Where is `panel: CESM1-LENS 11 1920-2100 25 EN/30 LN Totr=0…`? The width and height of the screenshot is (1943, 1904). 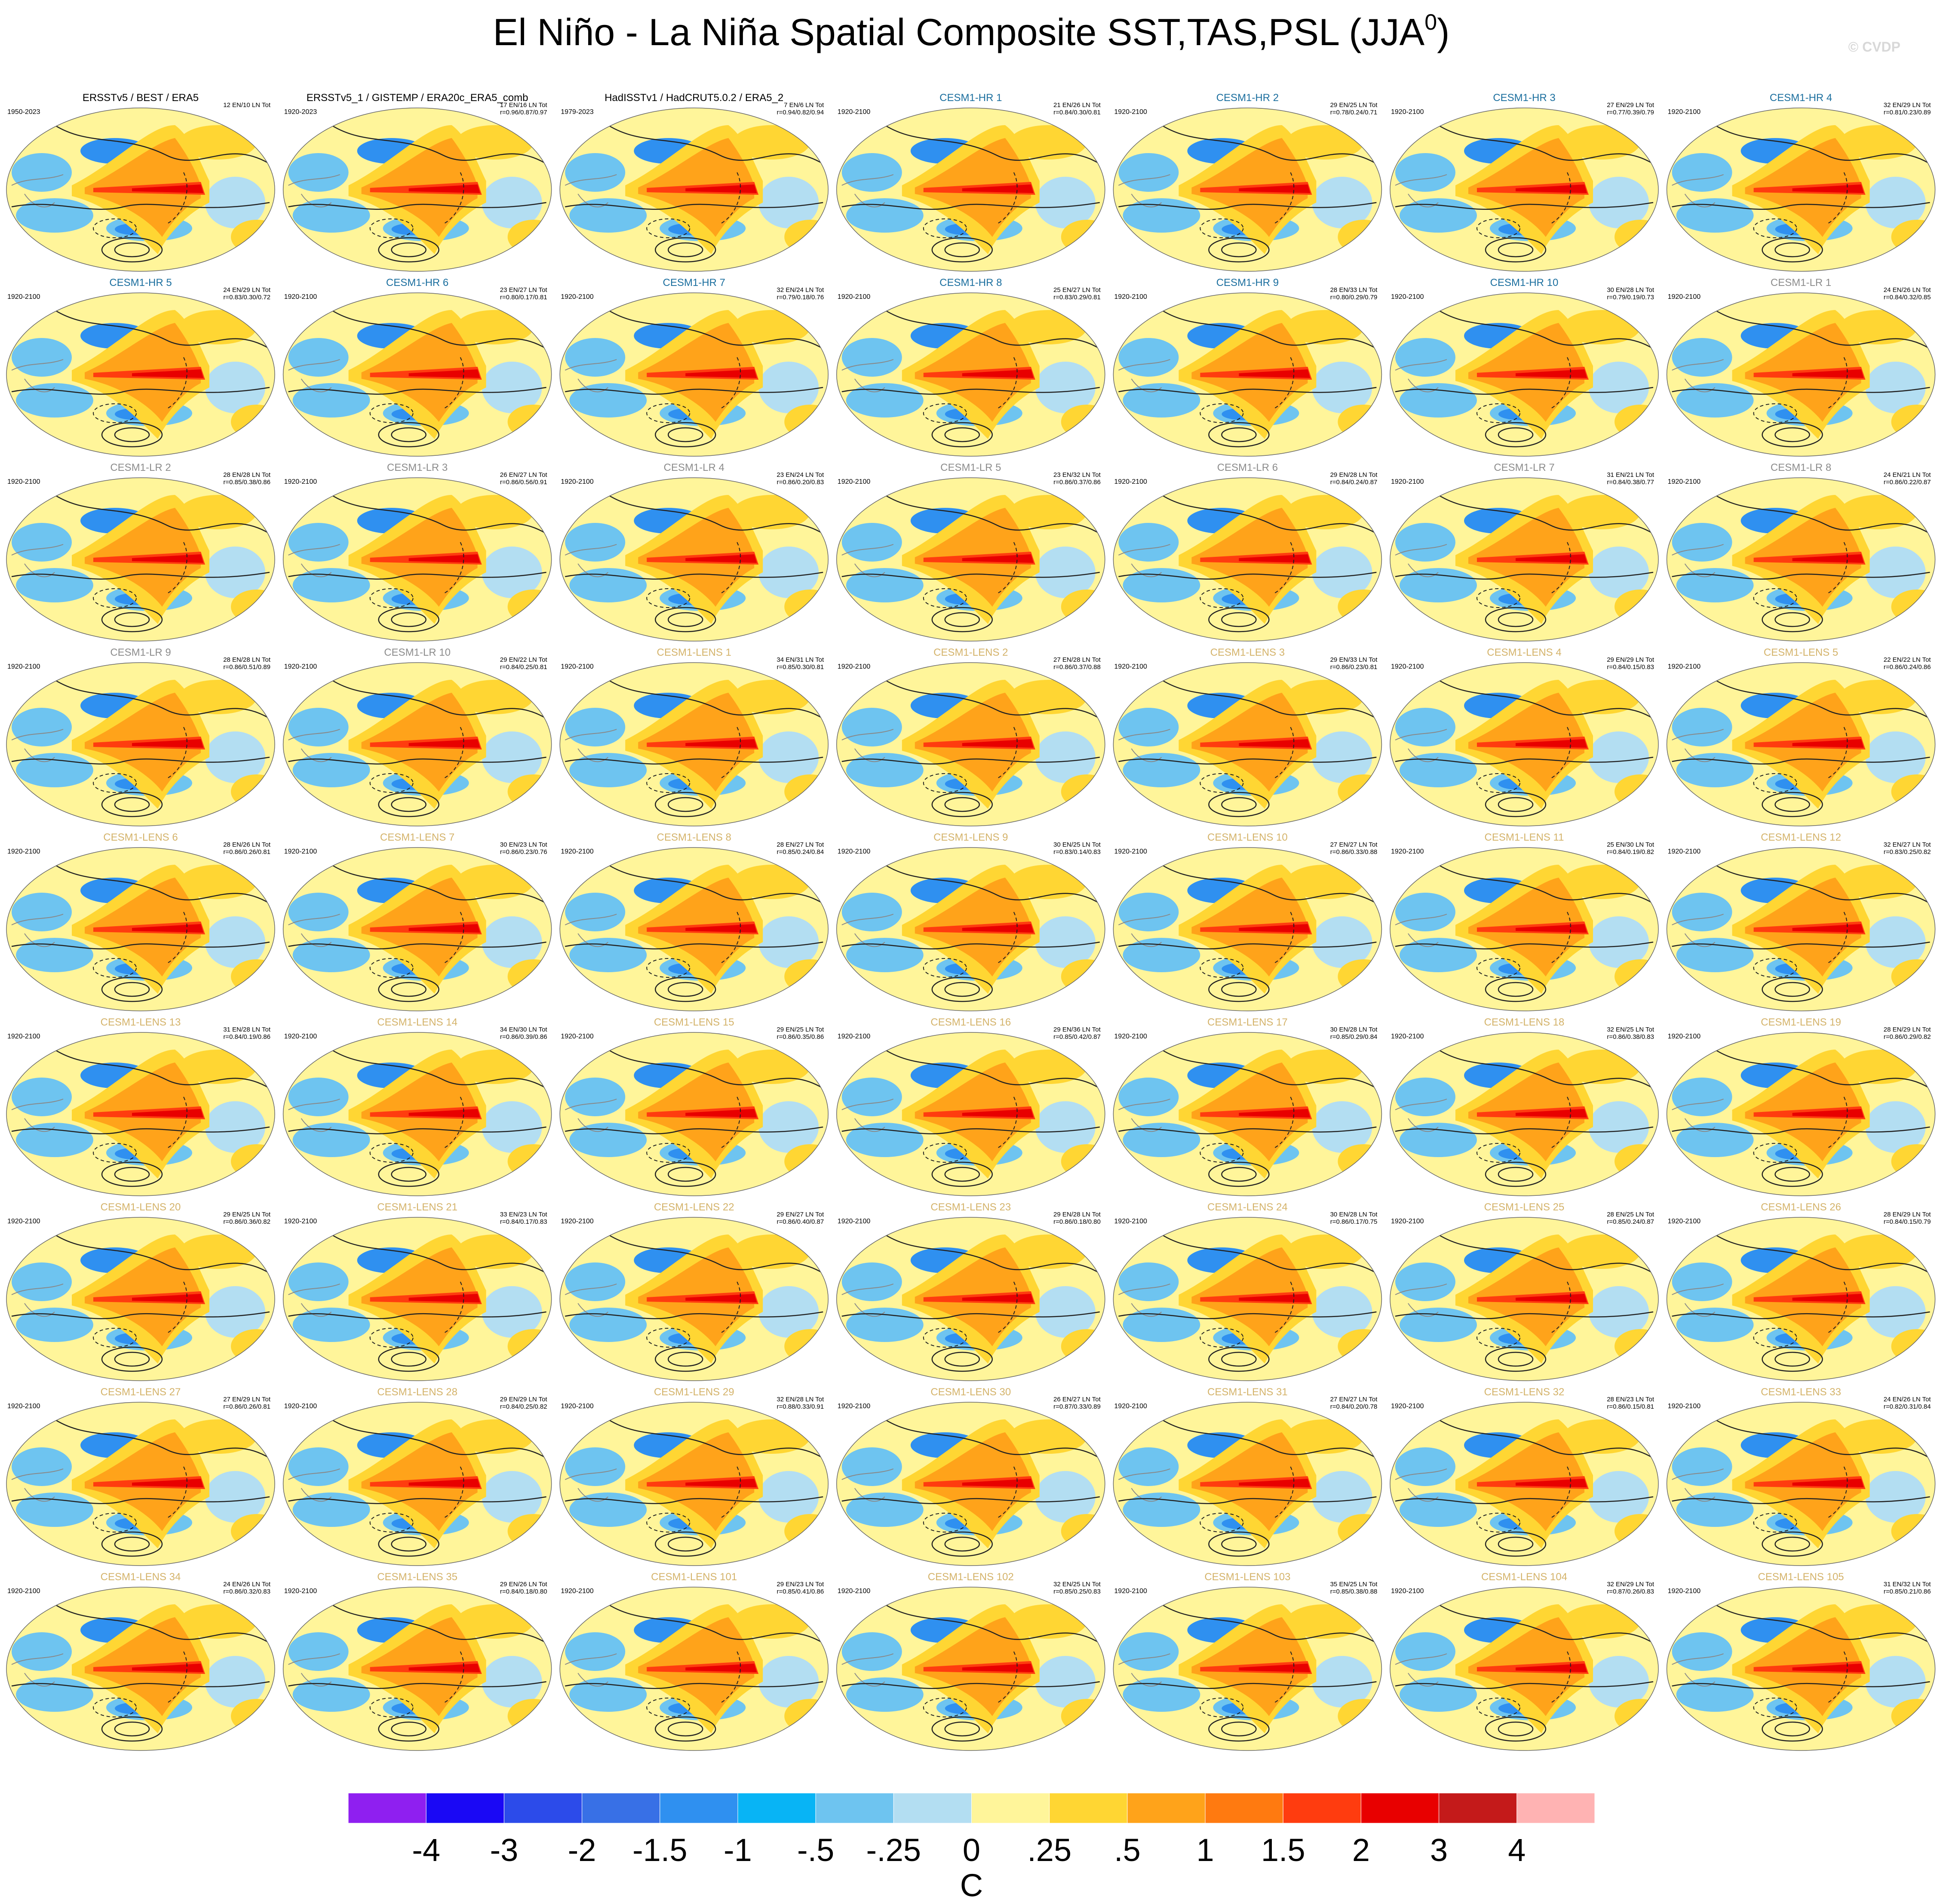
panel: CESM1-LENS 11 1920-2100 25 EN/30 LN Totr=0… is located at coordinates (1527, 922).